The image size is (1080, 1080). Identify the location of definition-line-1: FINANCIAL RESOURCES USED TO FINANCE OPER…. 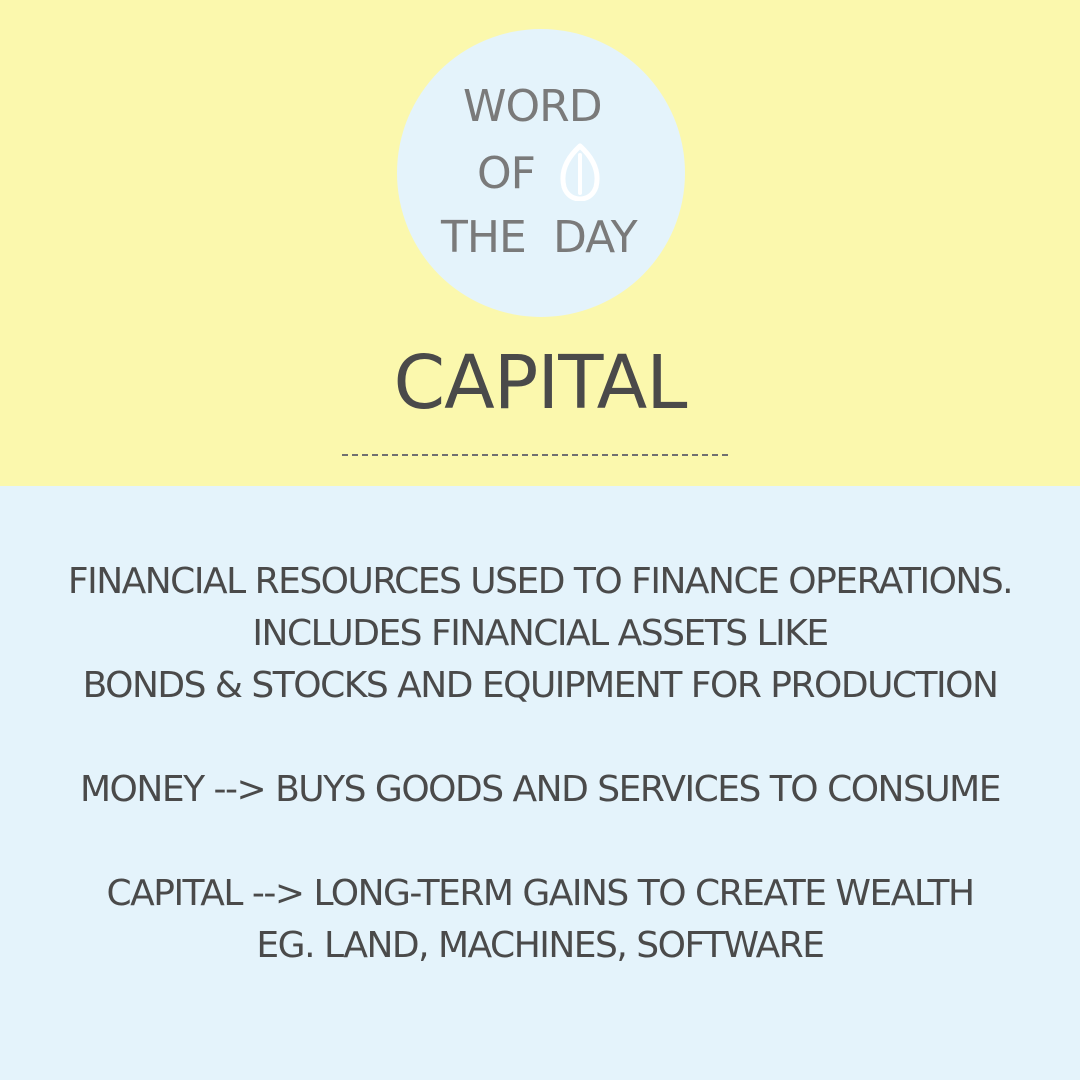
(540, 581).